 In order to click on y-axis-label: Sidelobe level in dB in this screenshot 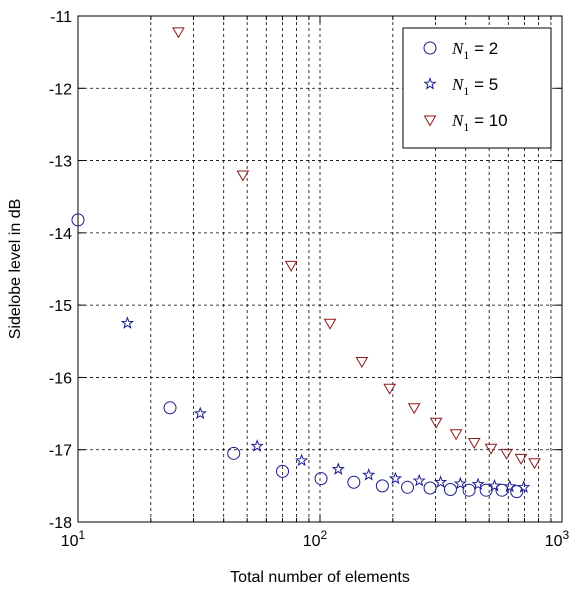, I will do `click(15, 269)`.